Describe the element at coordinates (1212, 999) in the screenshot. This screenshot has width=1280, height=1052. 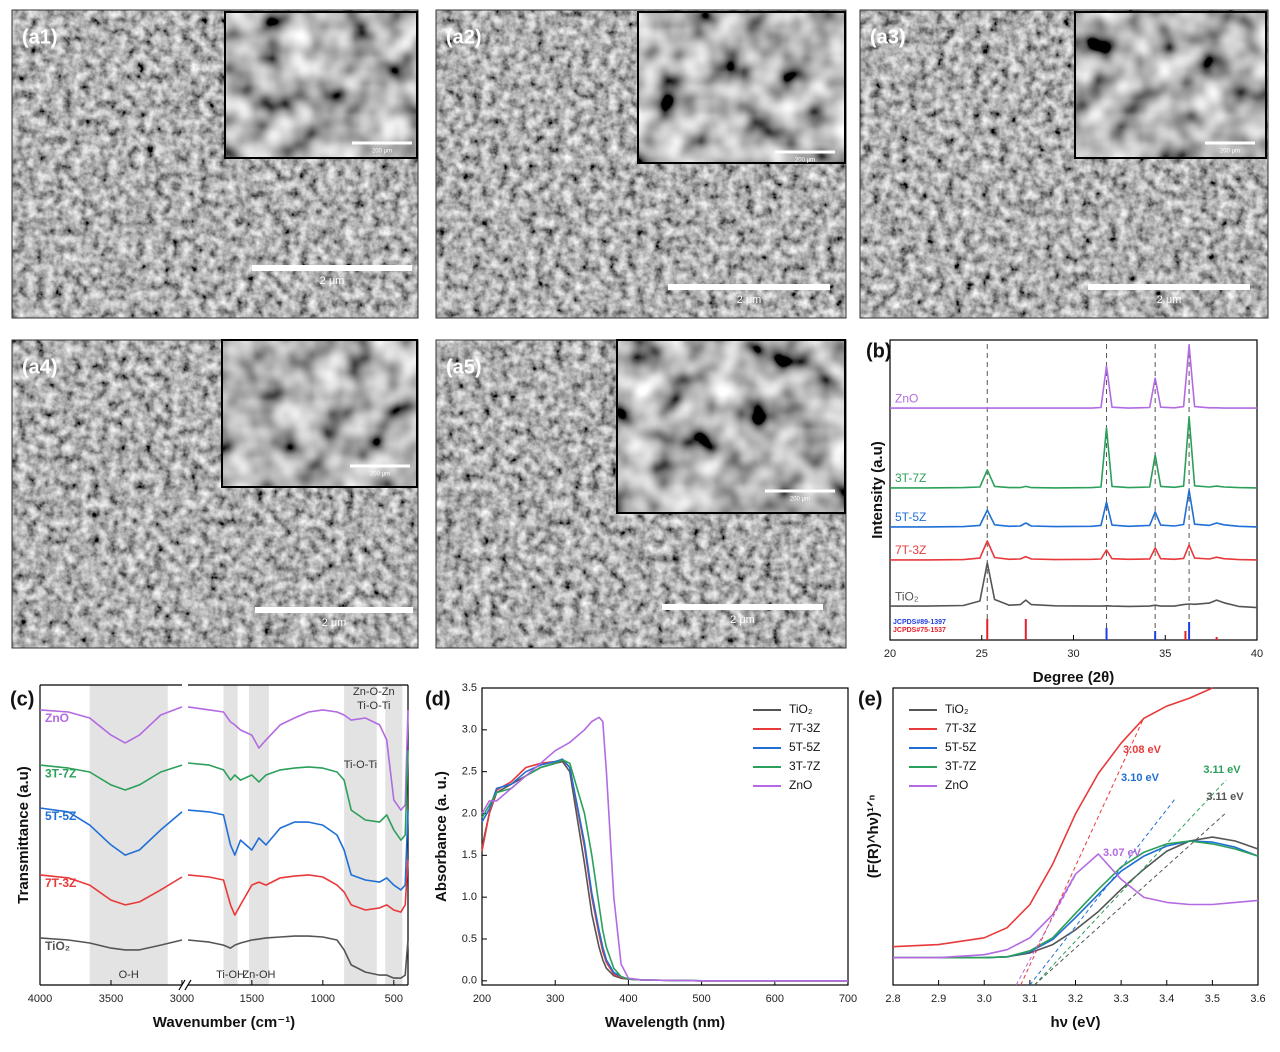
I see `x-tick-label: 3.5` at that location.